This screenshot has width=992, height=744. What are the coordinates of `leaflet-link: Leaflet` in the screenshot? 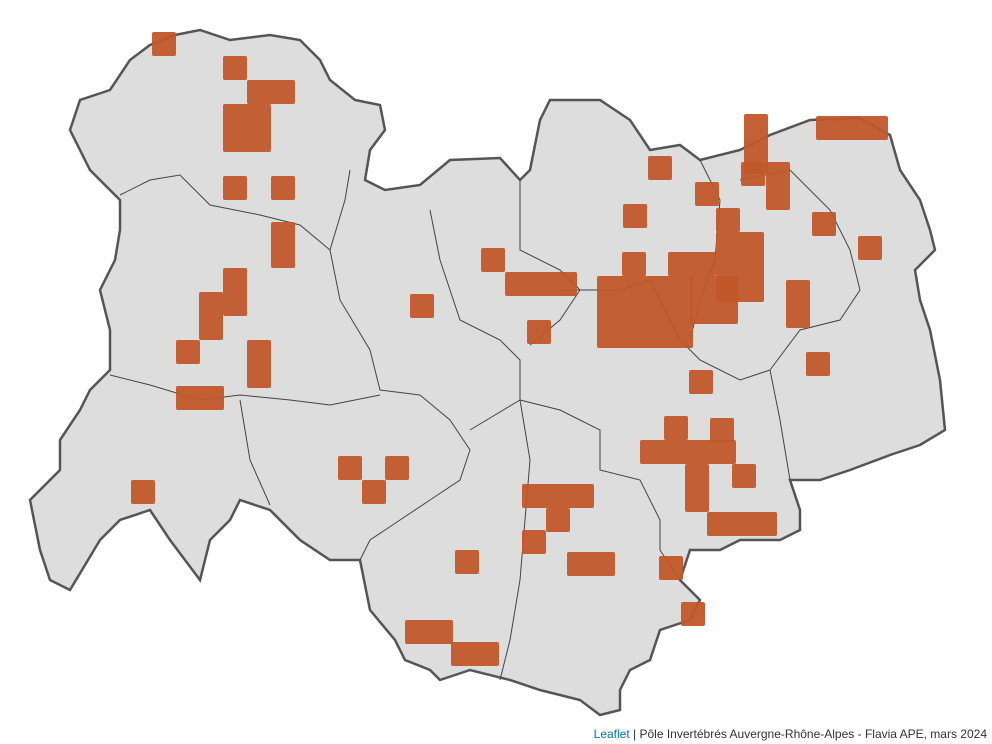 It's located at (611, 734).